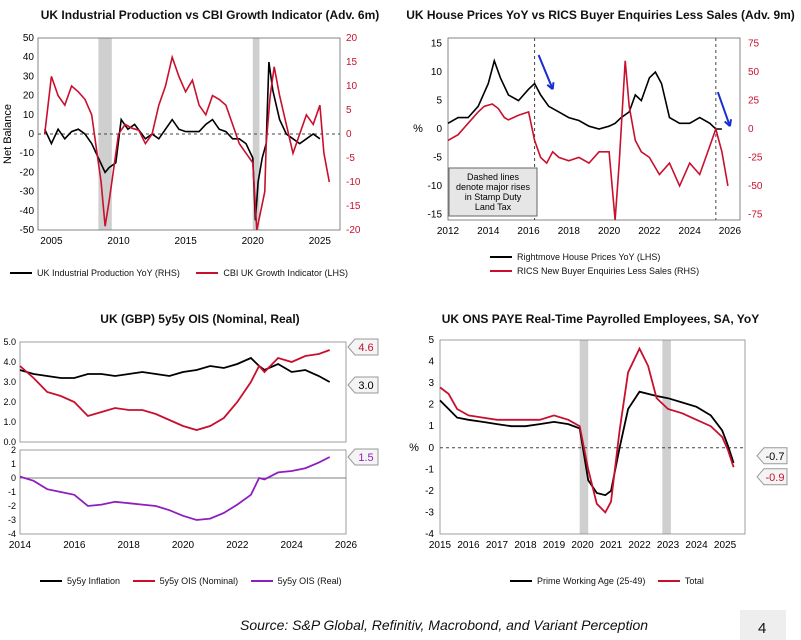  What do you see at coordinates (431, 448) in the screenshot?
I see `y-tick-label: 0` at bounding box center [431, 448].